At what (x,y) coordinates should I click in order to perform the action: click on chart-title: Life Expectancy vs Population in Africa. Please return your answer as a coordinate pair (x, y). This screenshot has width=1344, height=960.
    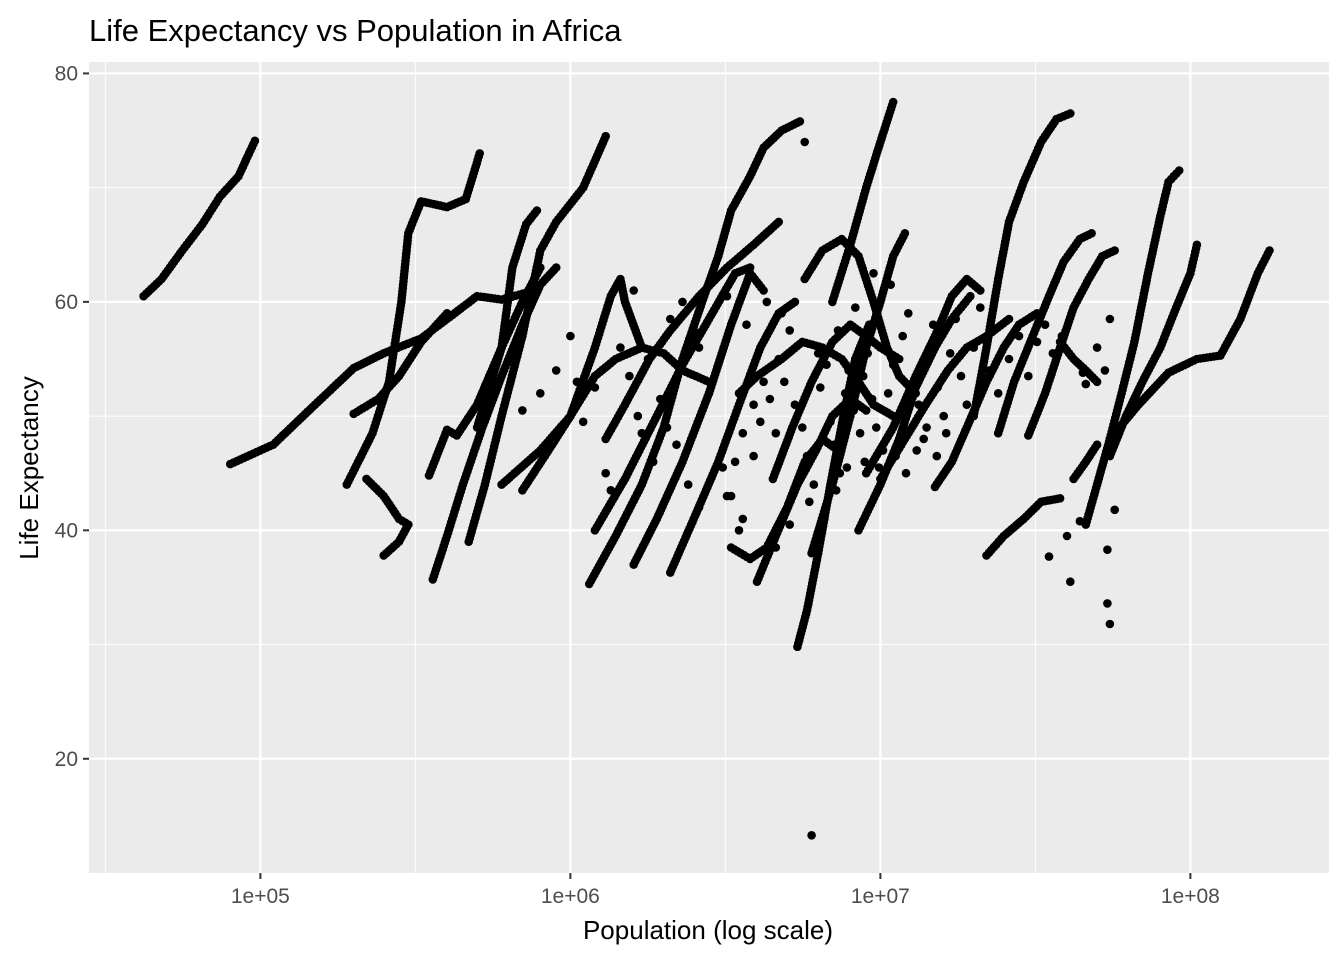
    Looking at the image, I should click on (355, 30).